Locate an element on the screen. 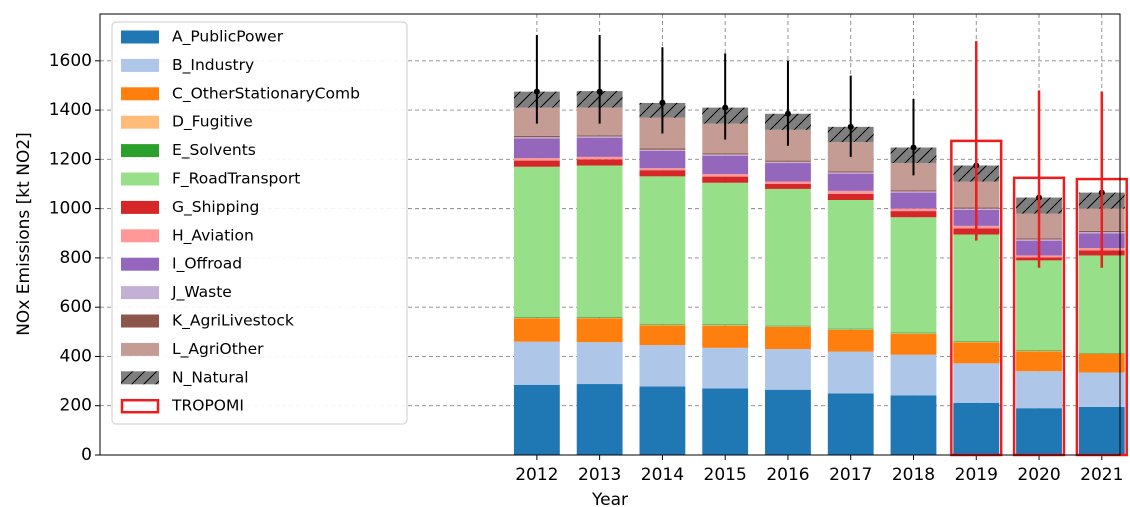 The height and width of the screenshot is (507, 1130). legend-label: L_AgriOther is located at coordinates (218, 349).